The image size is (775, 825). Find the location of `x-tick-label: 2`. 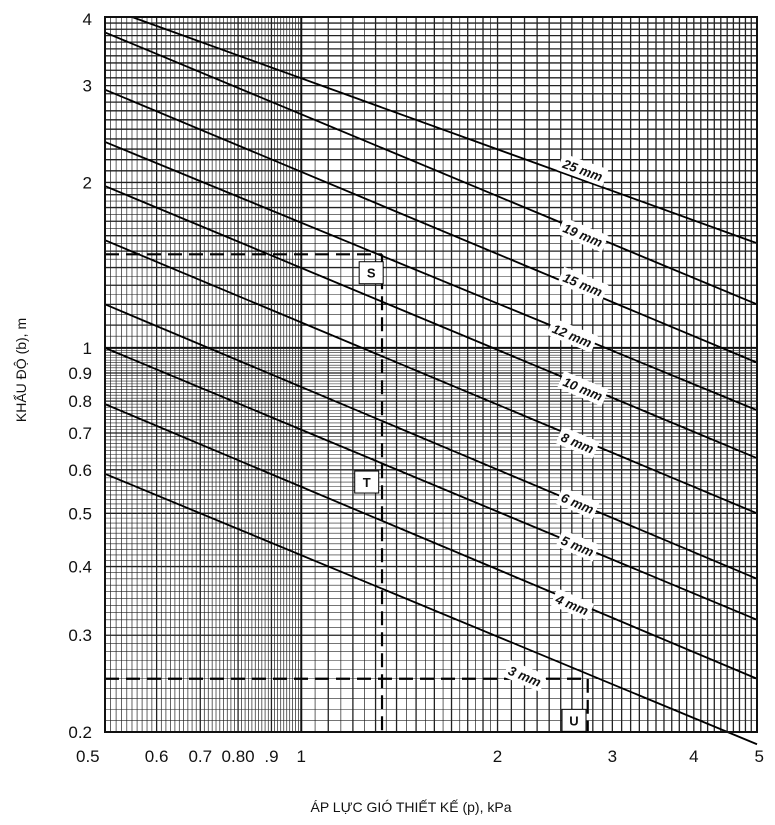

x-tick-label: 2 is located at coordinates (497, 756).